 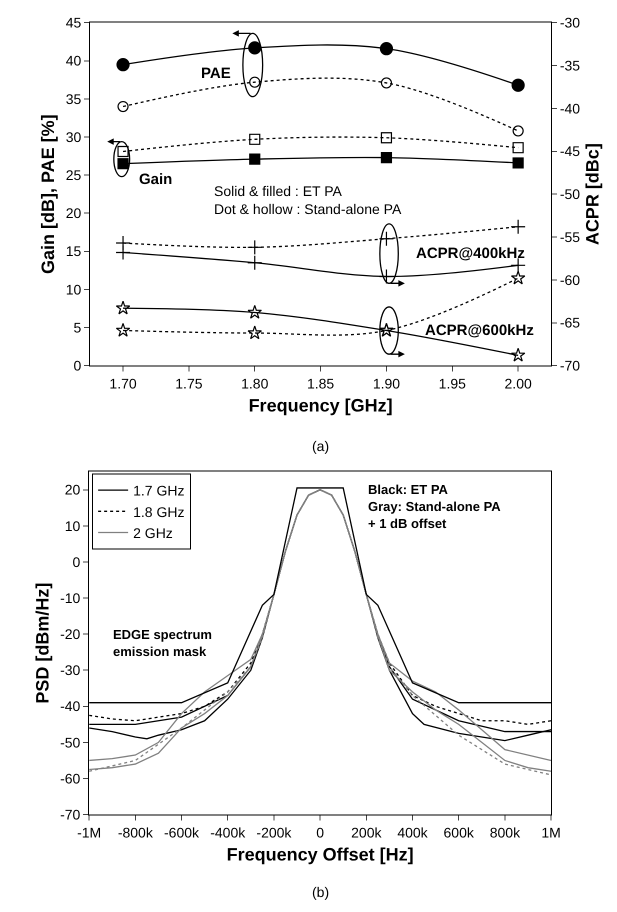 What do you see at coordinates (570, 22) in the screenshot?
I see `y2-tick-label: -30` at bounding box center [570, 22].